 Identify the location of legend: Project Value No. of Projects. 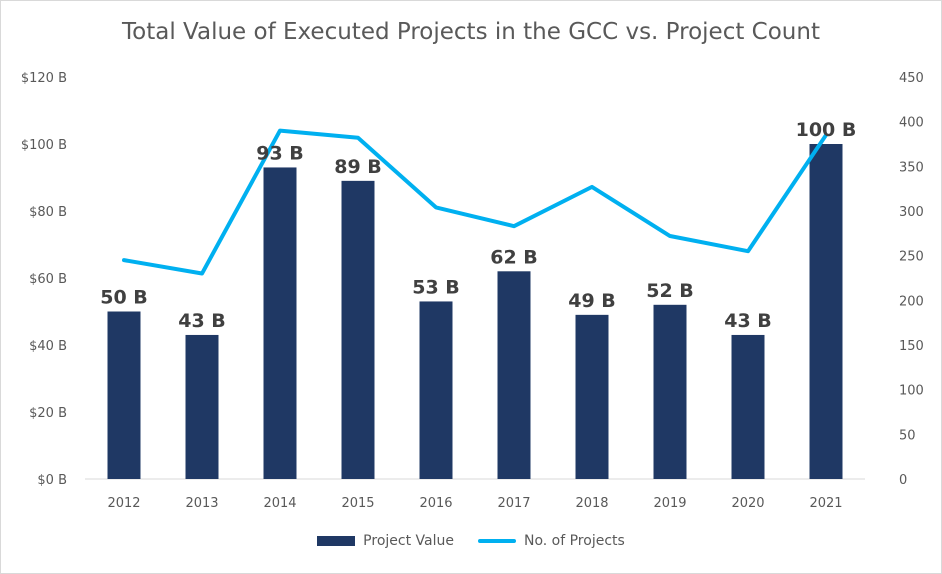
(471, 541).